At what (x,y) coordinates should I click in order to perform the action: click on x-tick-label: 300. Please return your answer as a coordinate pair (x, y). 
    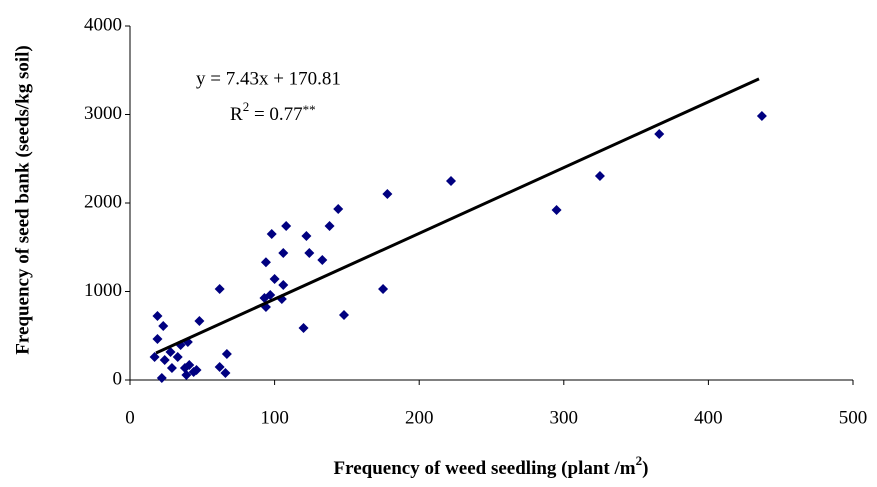
    Looking at the image, I should click on (564, 417).